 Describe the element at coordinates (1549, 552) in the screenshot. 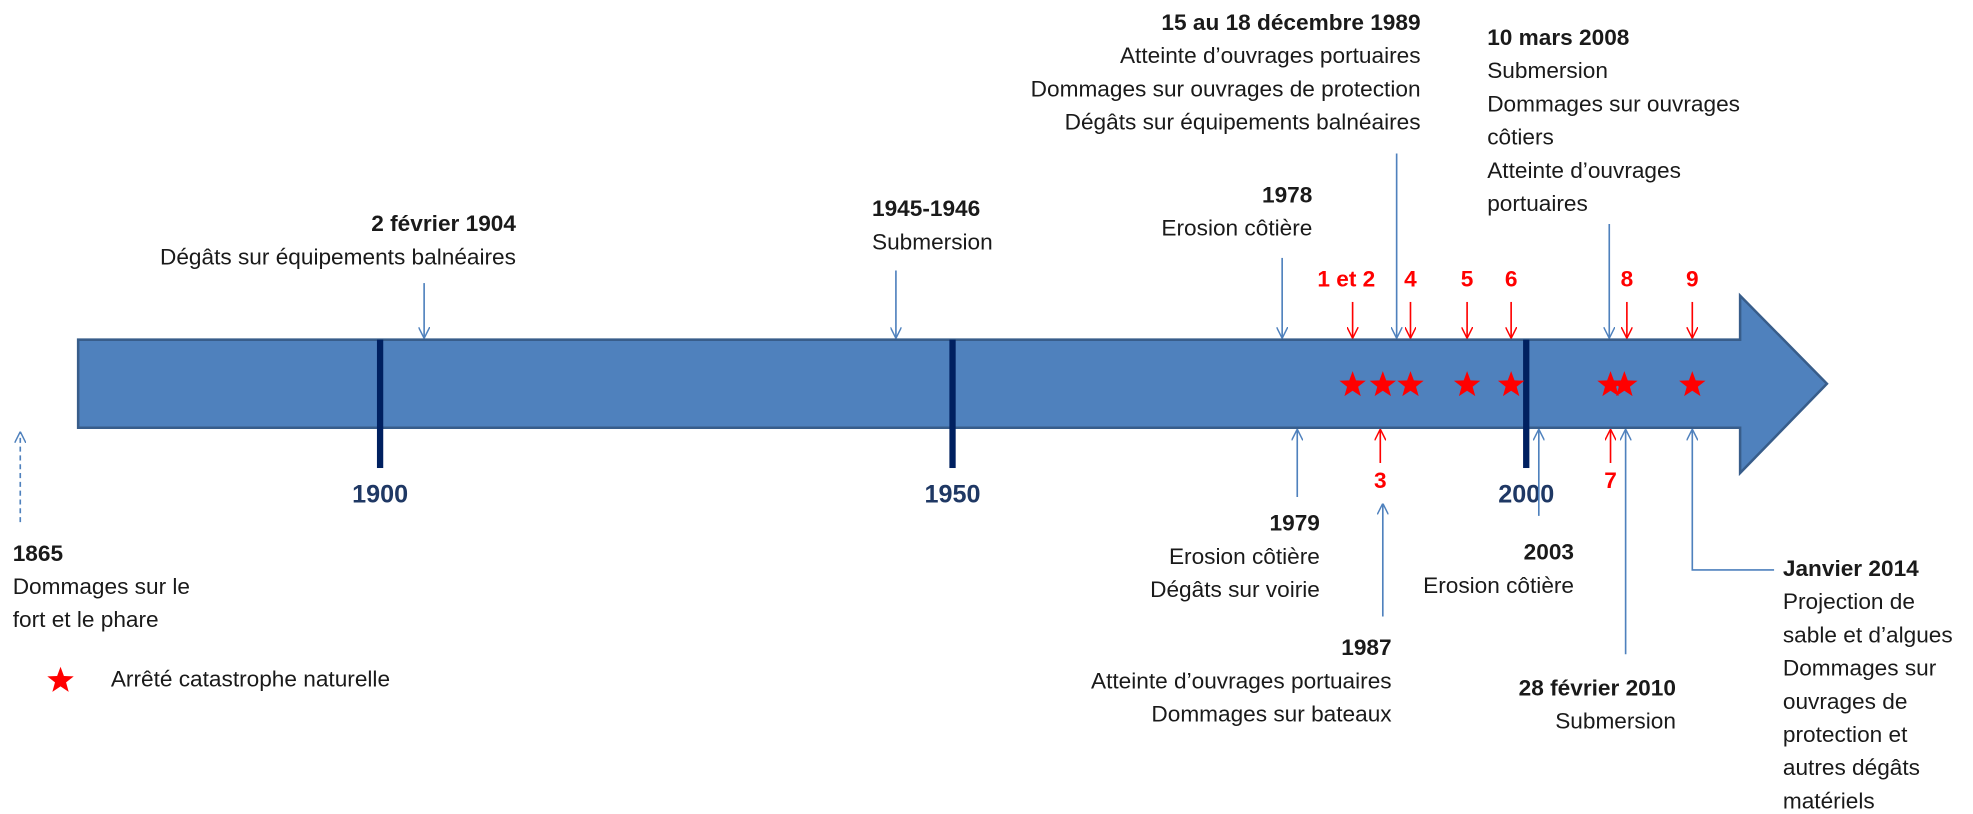

I see `event-date: 2003` at that location.